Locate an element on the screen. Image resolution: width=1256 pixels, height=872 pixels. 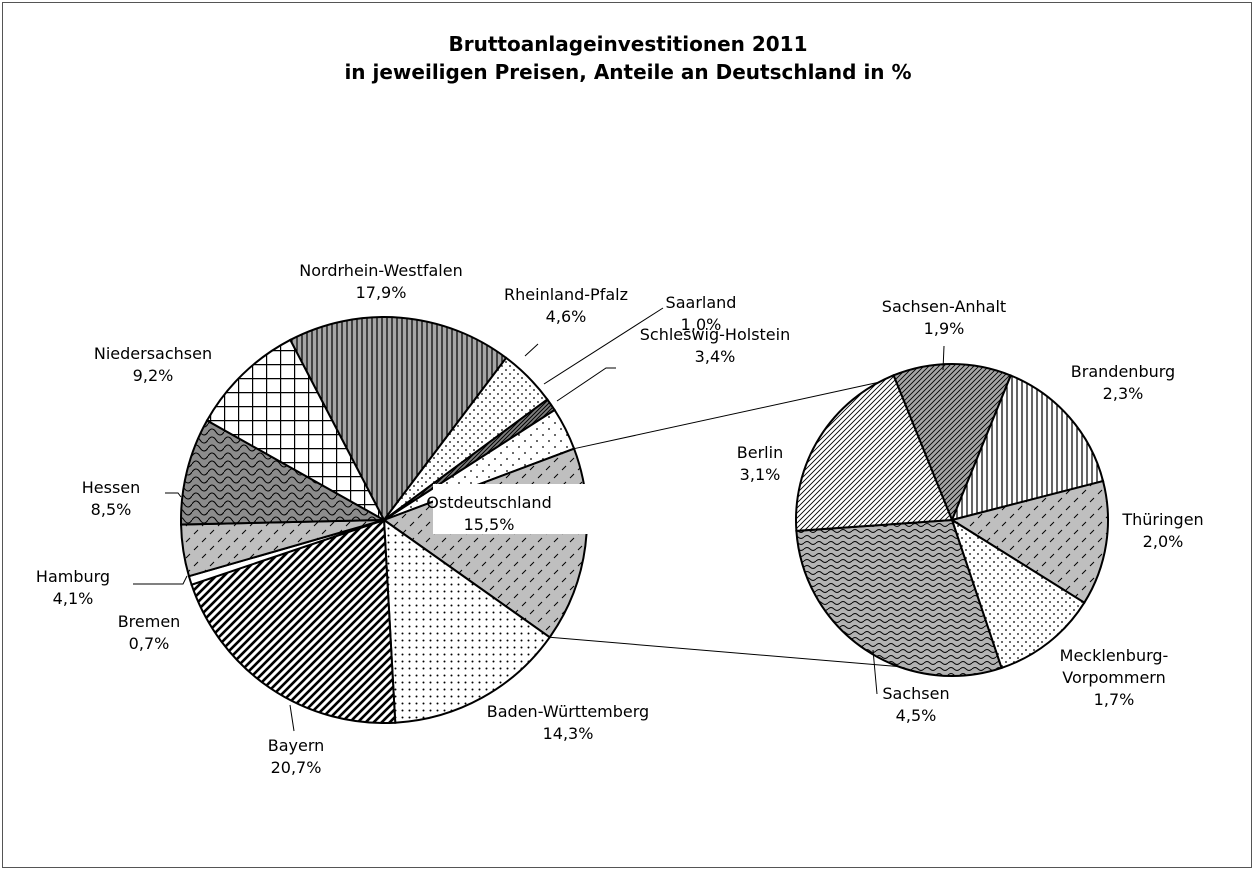
label-brandenburg-value: 2,3% is located at coordinates (1123, 393).